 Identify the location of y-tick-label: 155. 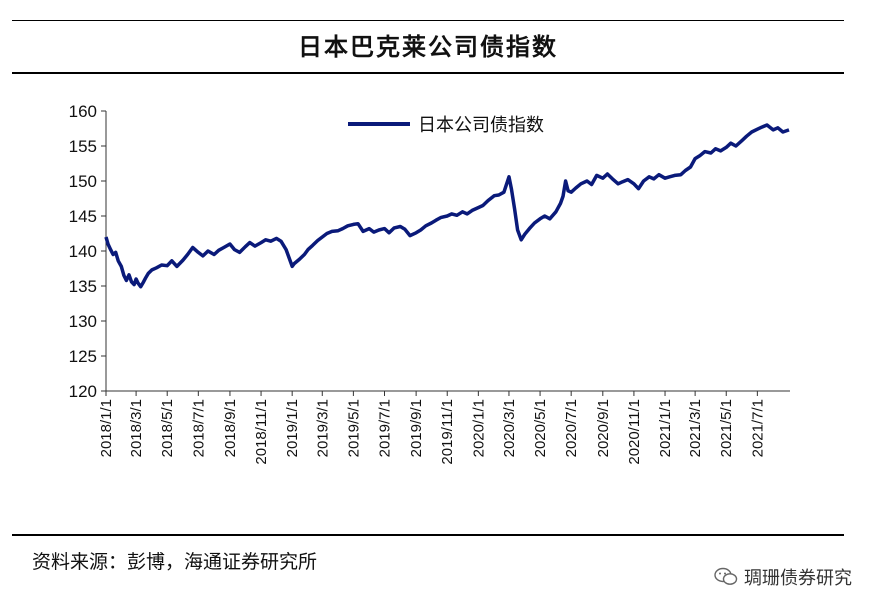
(83, 146).